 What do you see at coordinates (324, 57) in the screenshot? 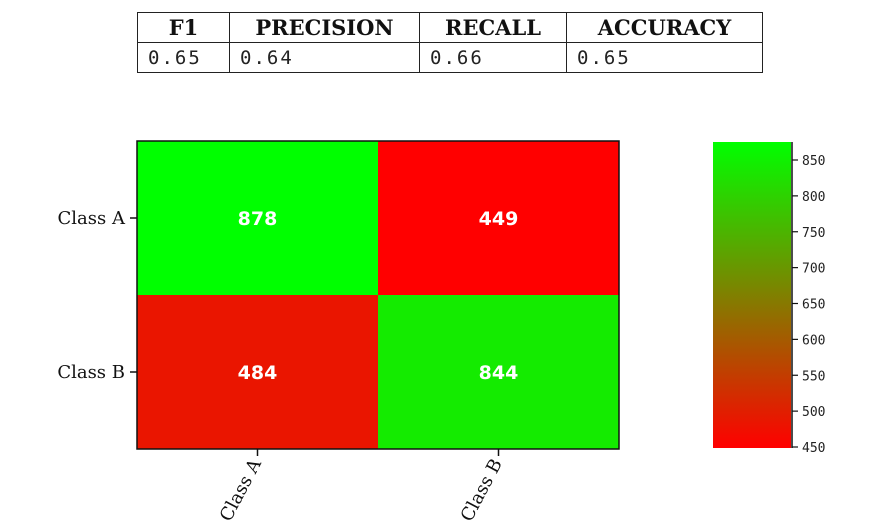
I see `value-precision: 0.64` at bounding box center [324, 57].